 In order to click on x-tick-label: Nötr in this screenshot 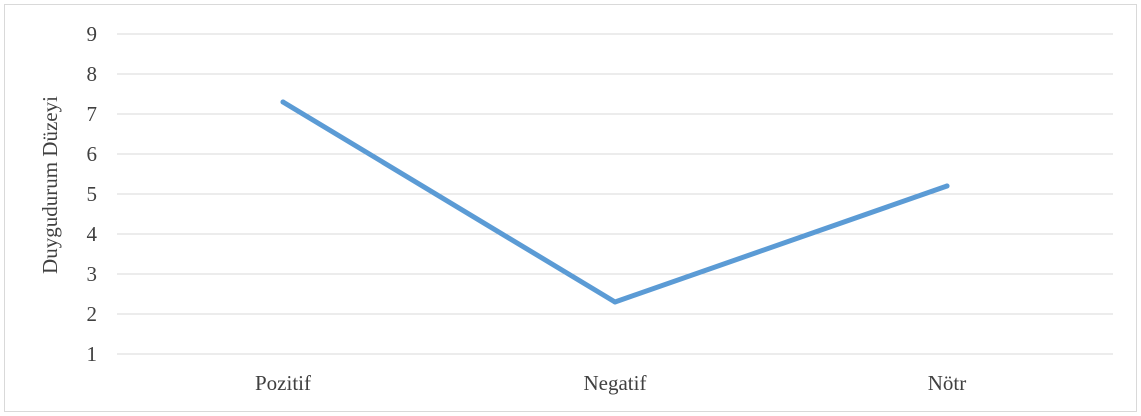, I will do `click(947, 383)`.